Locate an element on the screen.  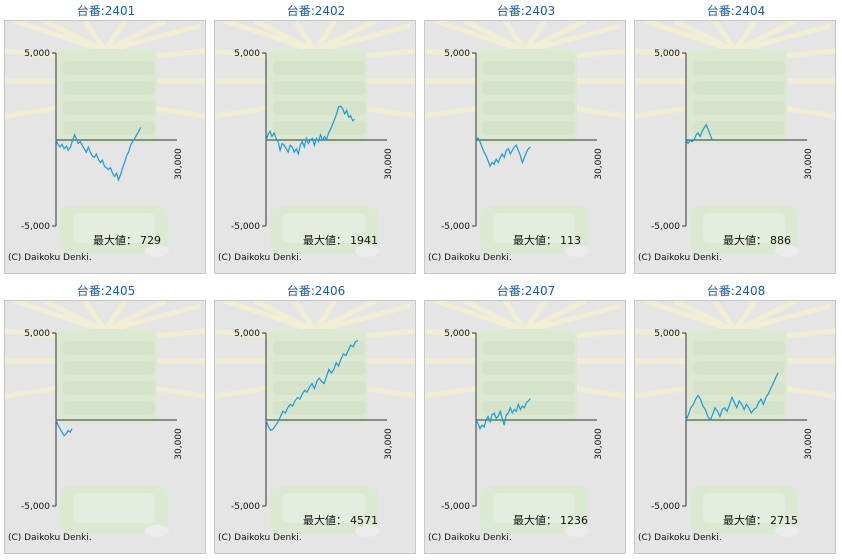
max-value: 1236 is located at coordinates (574, 520).